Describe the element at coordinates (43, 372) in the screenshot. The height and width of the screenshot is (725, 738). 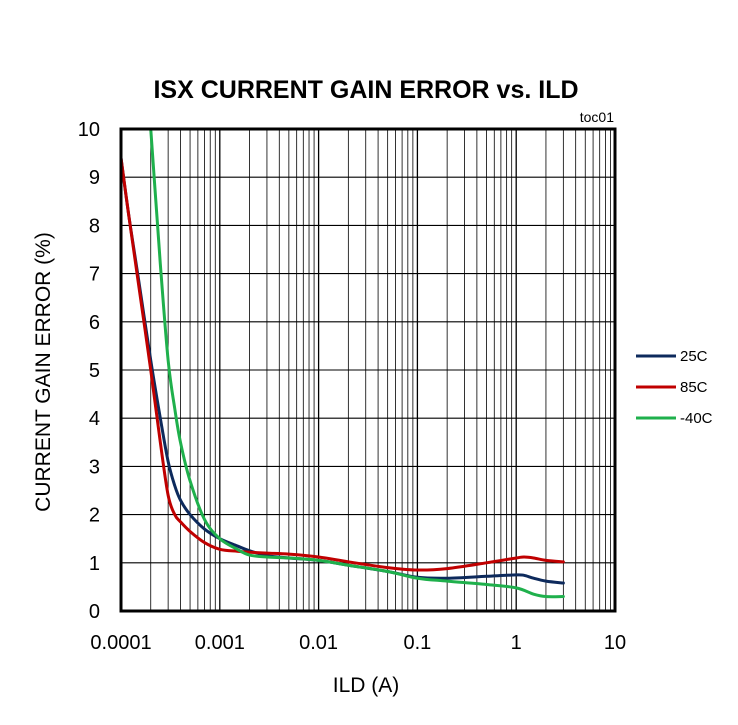
I see `y-axis-label: CURRENT GAIN ERROR (%)` at that location.